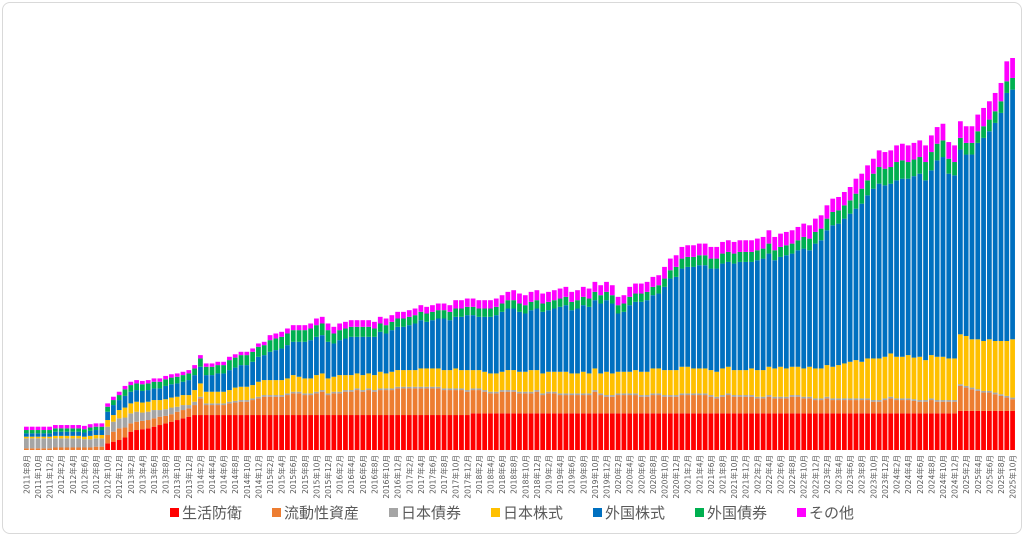 The image size is (1024, 536). I want to click on x-tick-label: 2019年12月, so click(607, 477).